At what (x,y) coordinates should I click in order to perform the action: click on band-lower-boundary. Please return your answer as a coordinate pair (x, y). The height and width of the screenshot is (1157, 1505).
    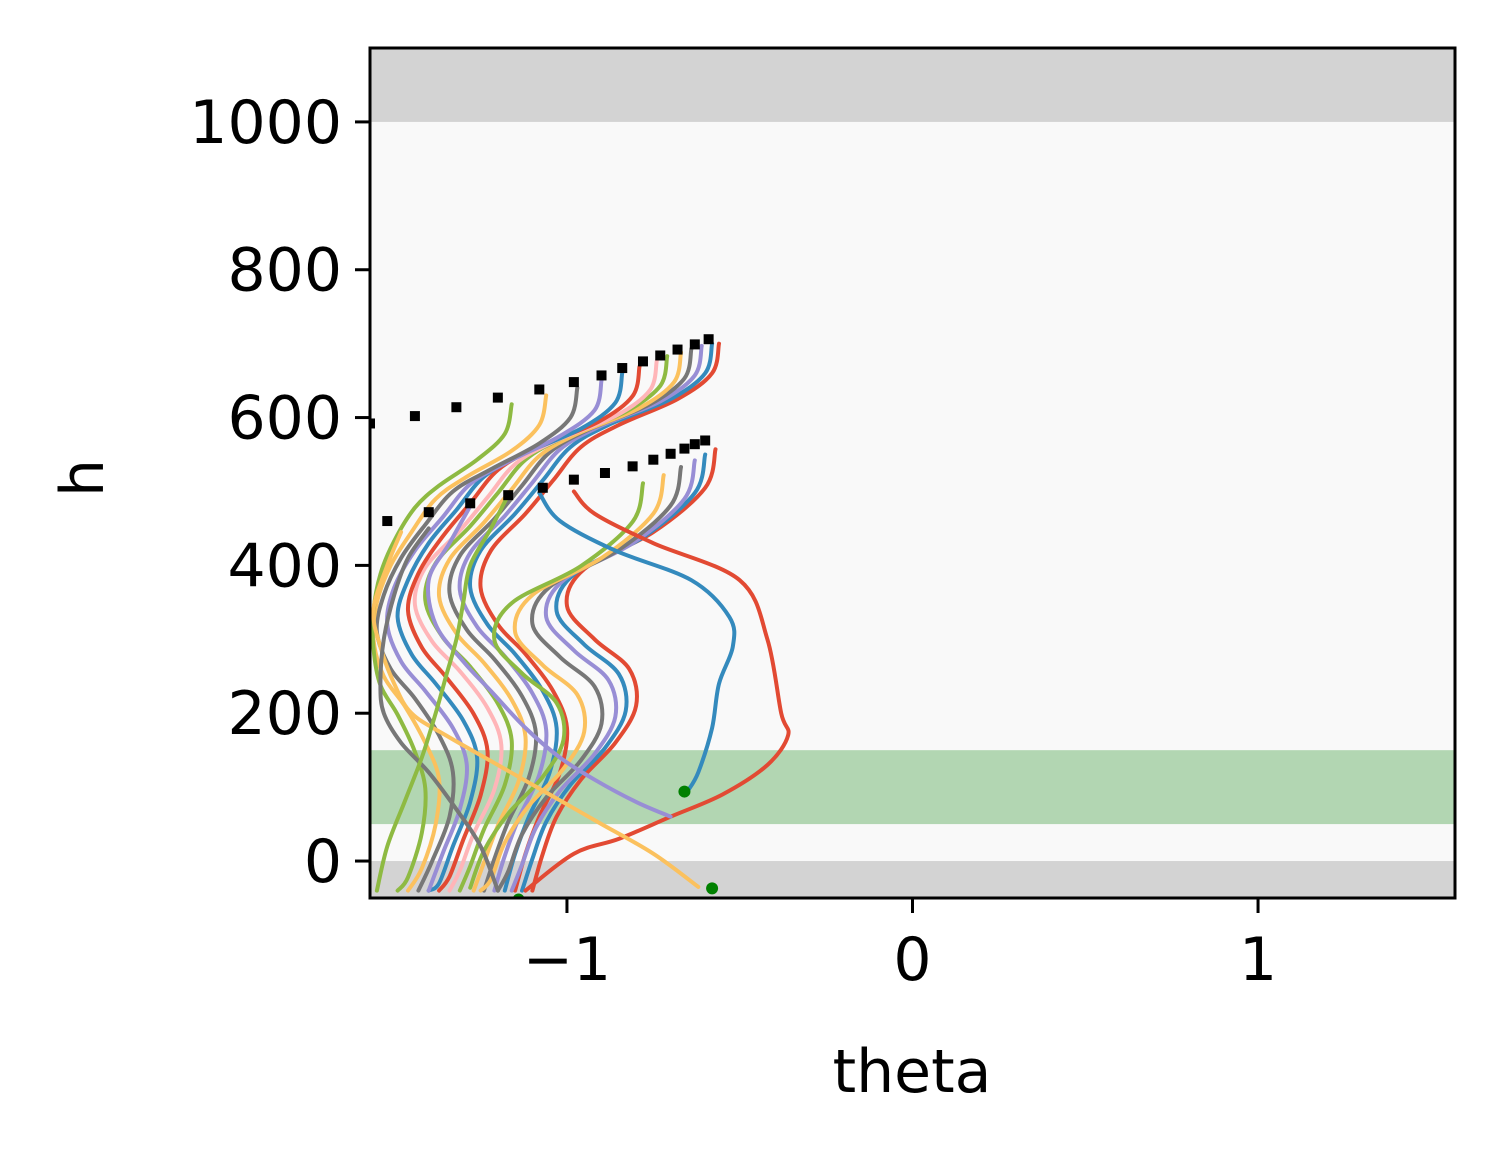
    Looking at the image, I should click on (912, 879).